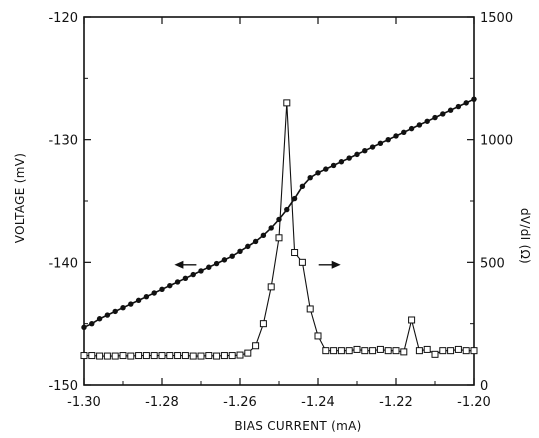 The height and width of the screenshot is (438, 539). Describe the element at coordinates (63, 386) in the screenshot. I see `y-tick-label: -150` at that location.